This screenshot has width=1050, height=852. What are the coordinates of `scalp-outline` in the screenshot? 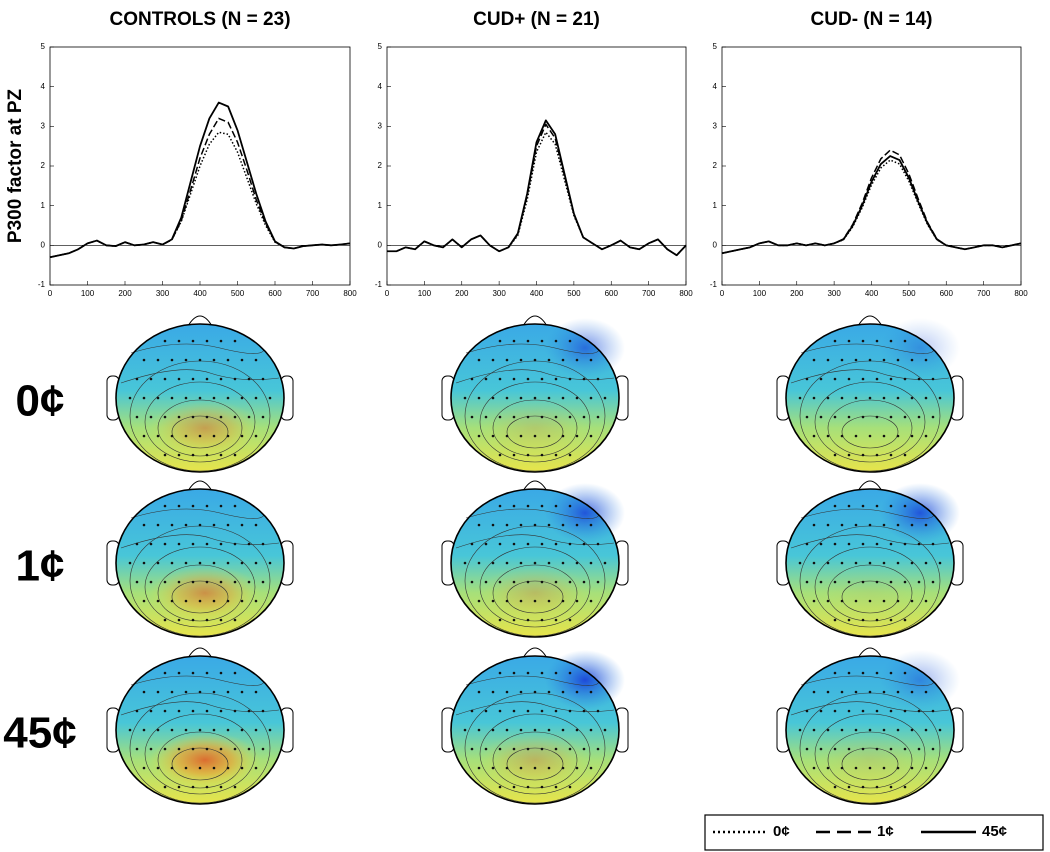 It's located at (535, 563).